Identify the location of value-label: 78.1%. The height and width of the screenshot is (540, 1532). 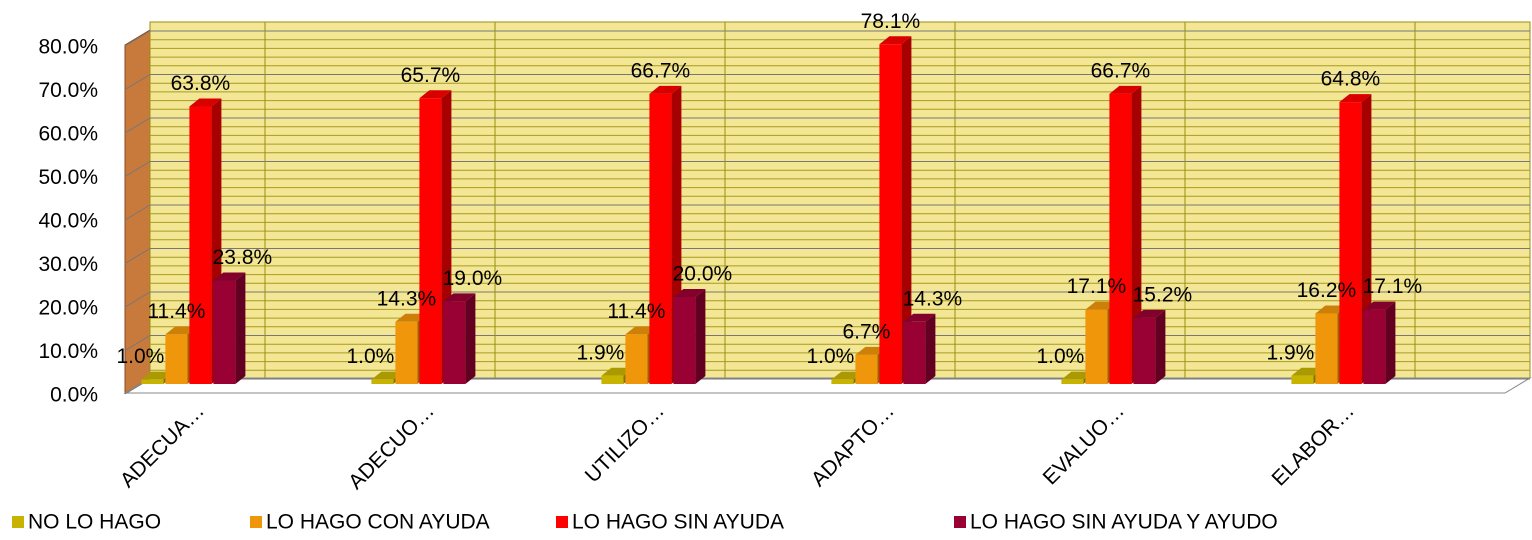
(891, 21).